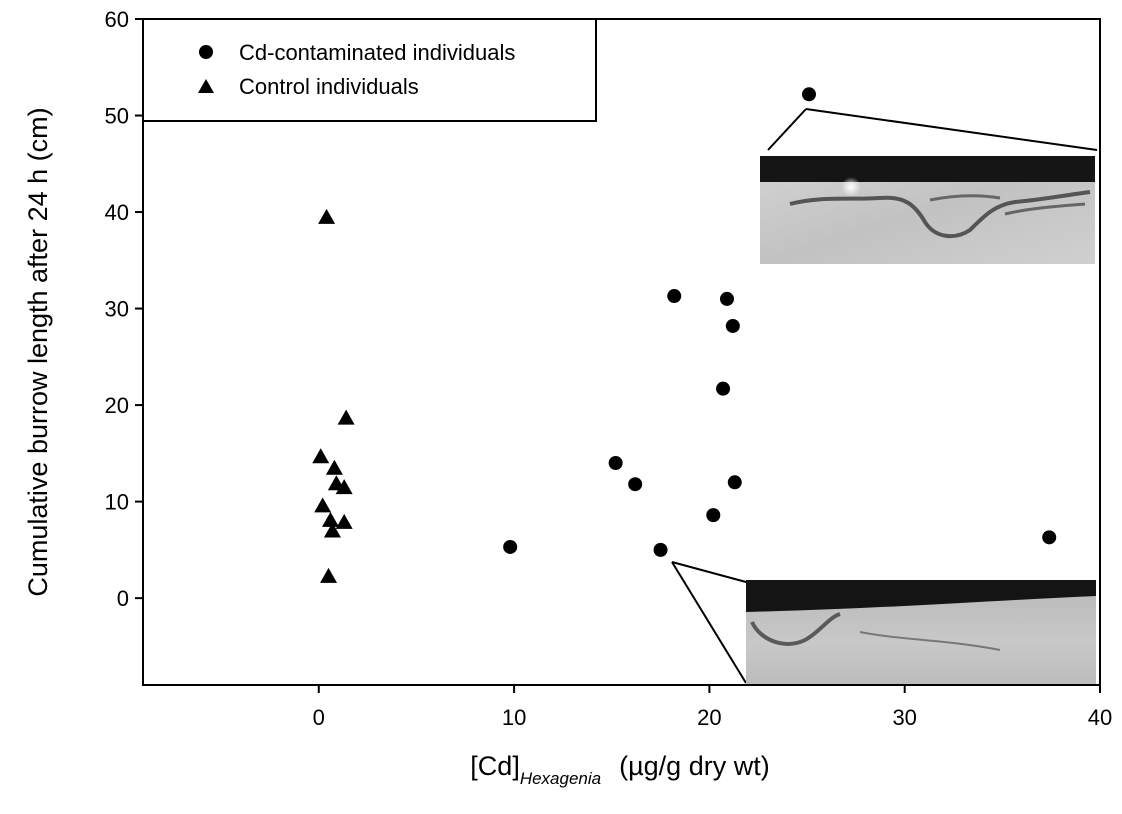  Describe the element at coordinates (1100, 717) in the screenshot. I see `x-tick-label: 40` at that location.